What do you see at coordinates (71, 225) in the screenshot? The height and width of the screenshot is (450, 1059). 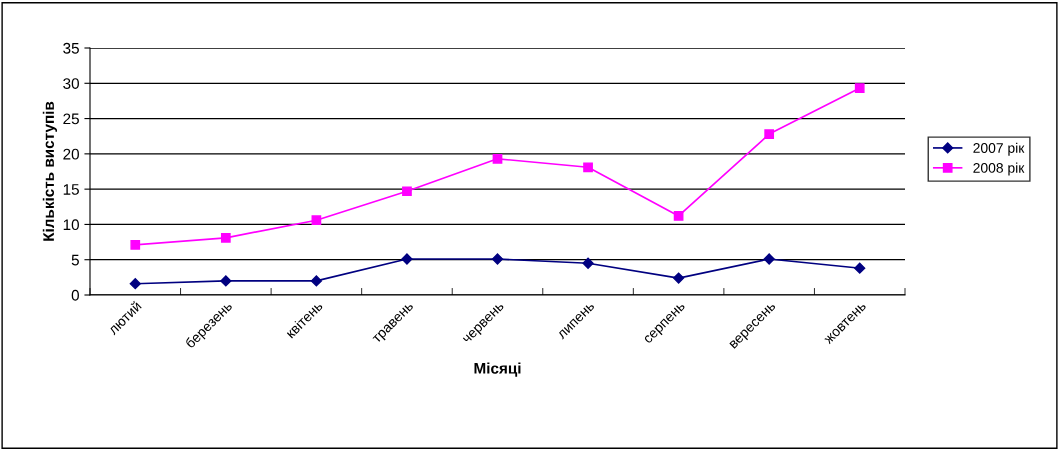 I see `y-tick-label: 10` at bounding box center [71, 225].